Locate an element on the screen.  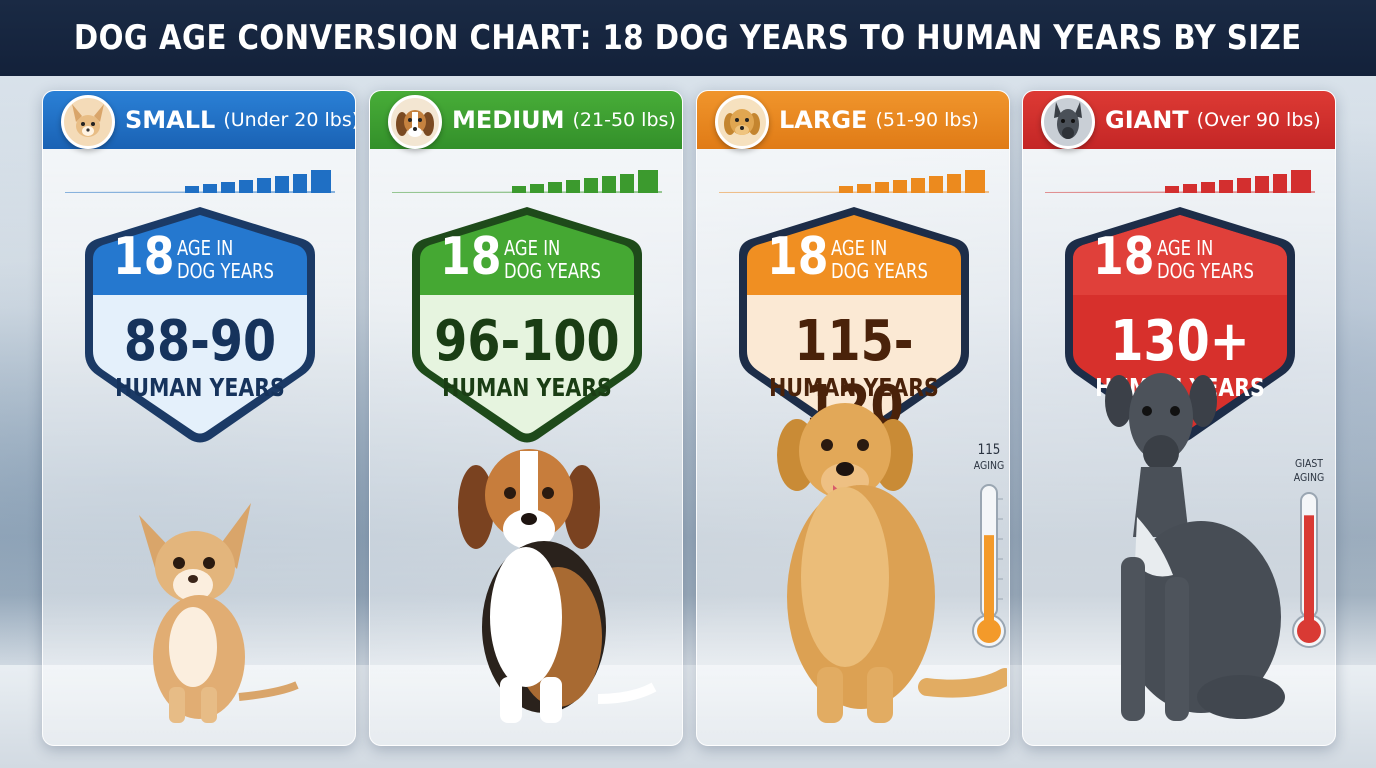
chihuahua-icon is located at coordinates (219, 613).